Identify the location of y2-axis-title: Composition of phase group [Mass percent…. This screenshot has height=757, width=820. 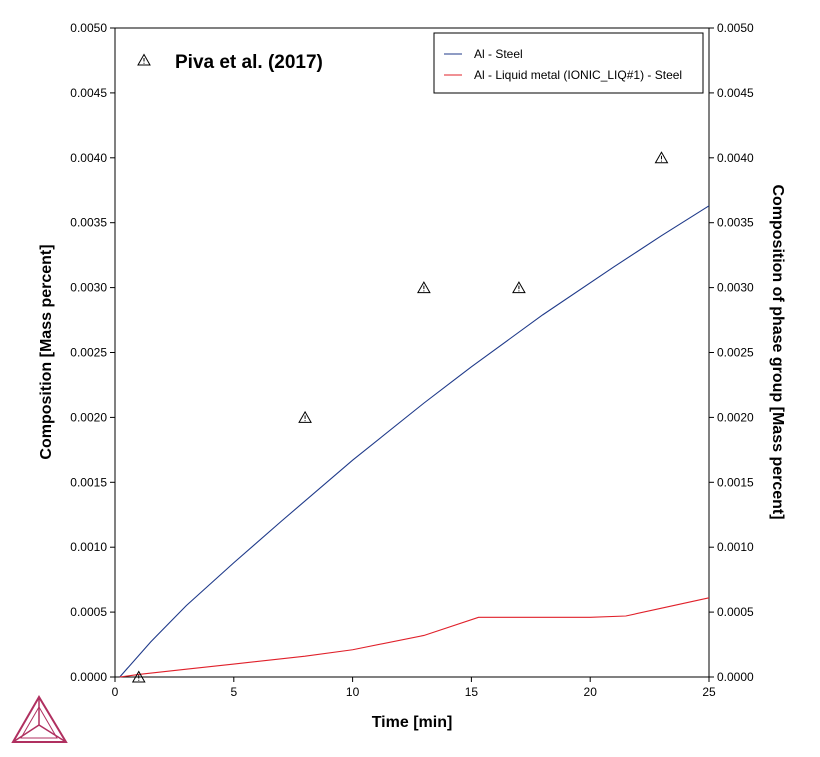
(777, 351).